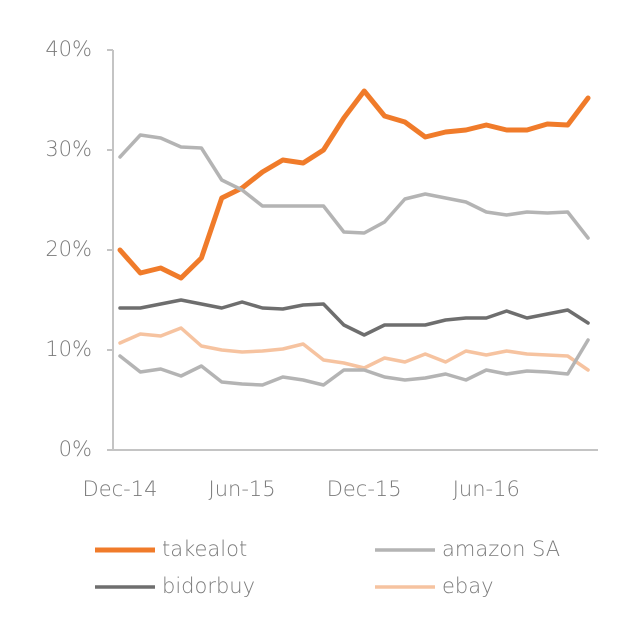 The height and width of the screenshot is (640, 640). What do you see at coordinates (68, 149) in the screenshot?
I see `y-tick-label: 30%` at bounding box center [68, 149].